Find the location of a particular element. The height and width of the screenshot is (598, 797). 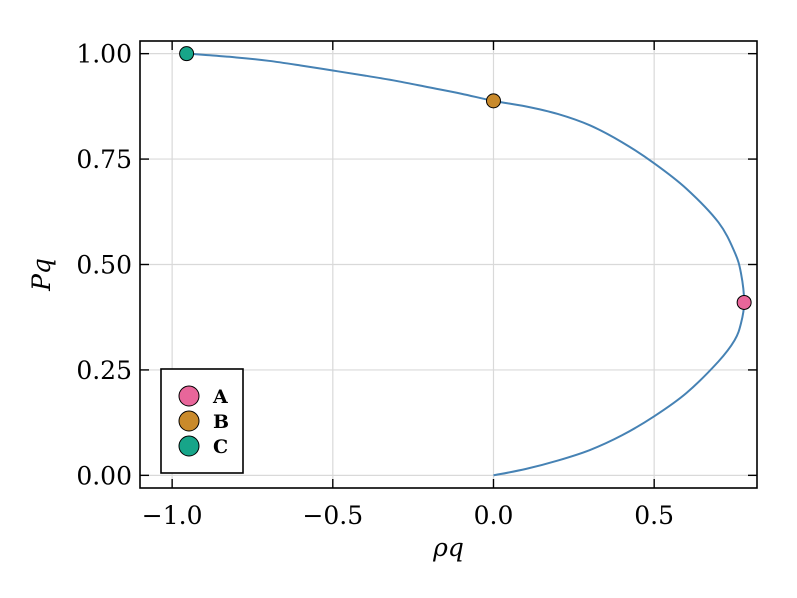

x-axis-label: ρq is located at coordinates (448, 547).